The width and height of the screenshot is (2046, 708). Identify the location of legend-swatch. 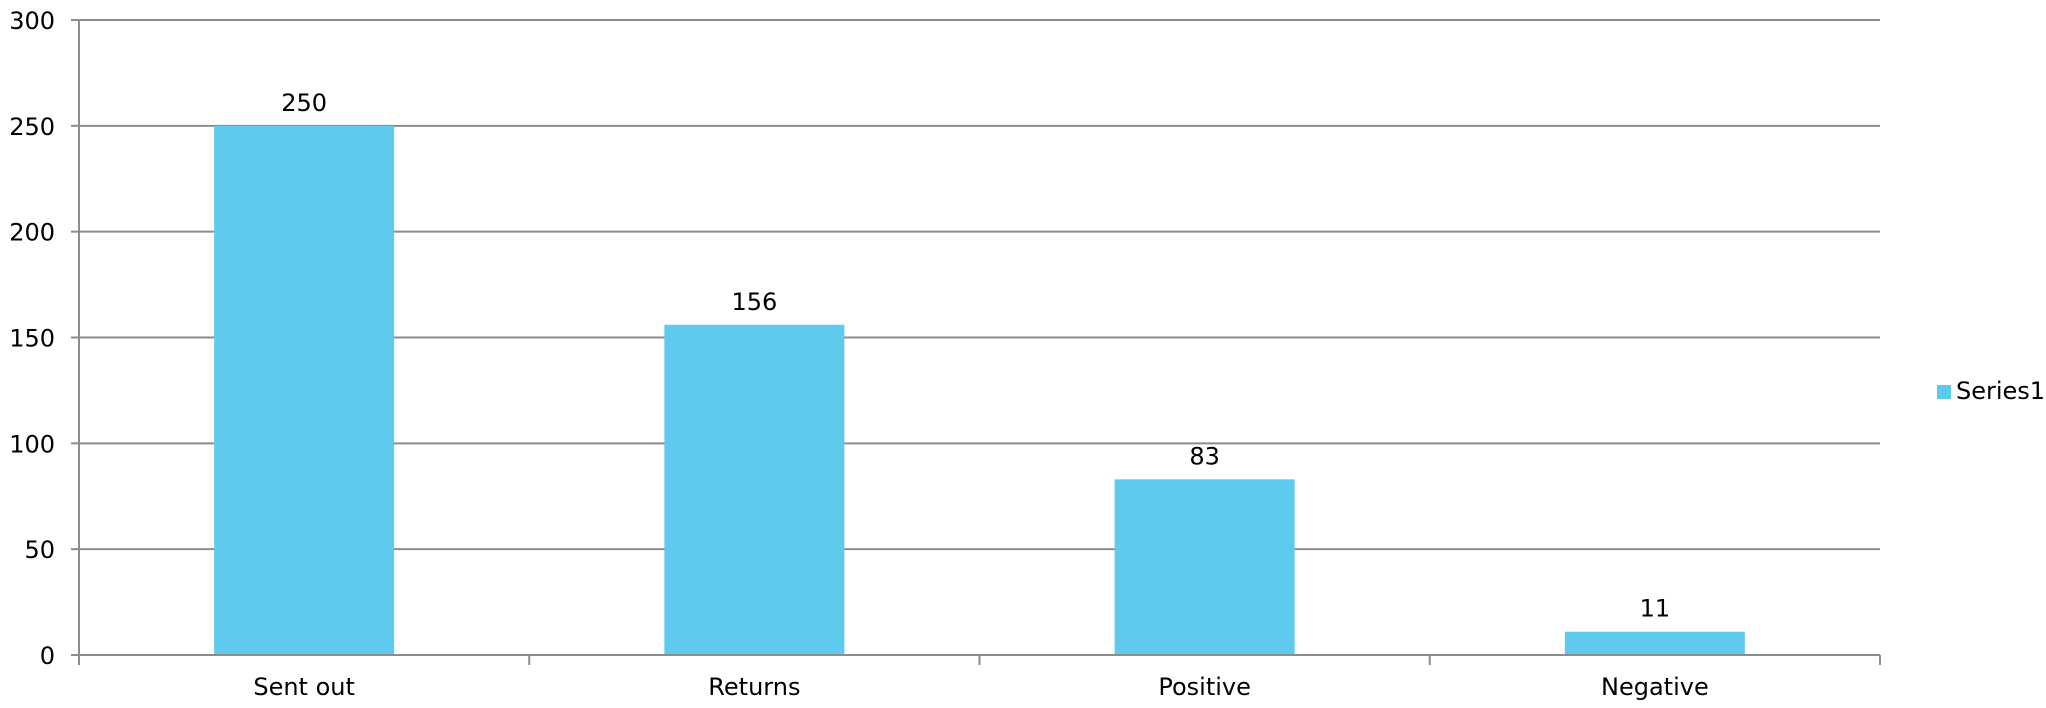
(1944, 392).